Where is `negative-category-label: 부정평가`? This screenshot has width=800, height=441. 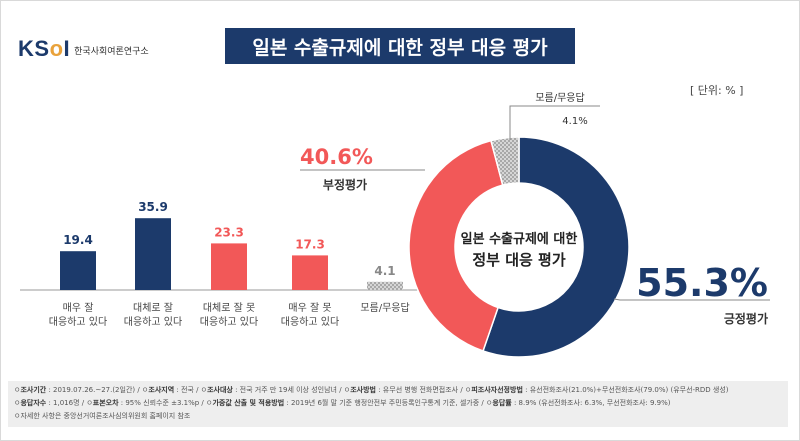
negative-category-label: 부정평가 is located at coordinates (345, 184).